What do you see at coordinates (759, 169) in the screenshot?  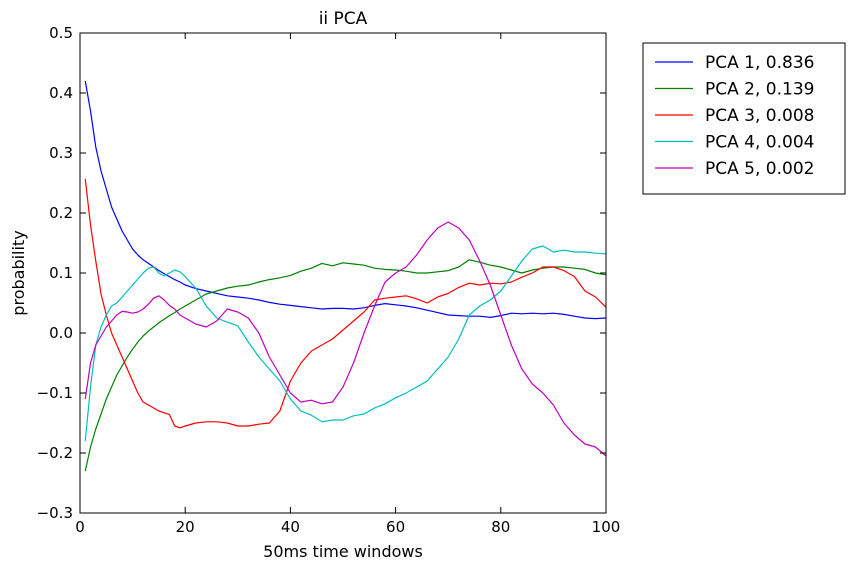 I see `legend-label-pca-5: PCA 5, 0.002` at bounding box center [759, 169].